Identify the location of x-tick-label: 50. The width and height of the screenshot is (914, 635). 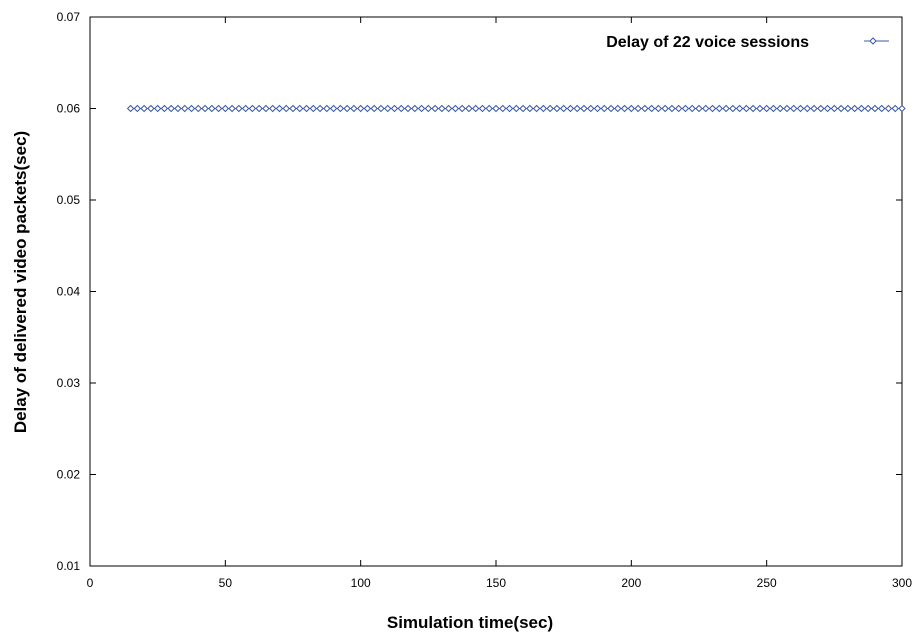
(226, 583).